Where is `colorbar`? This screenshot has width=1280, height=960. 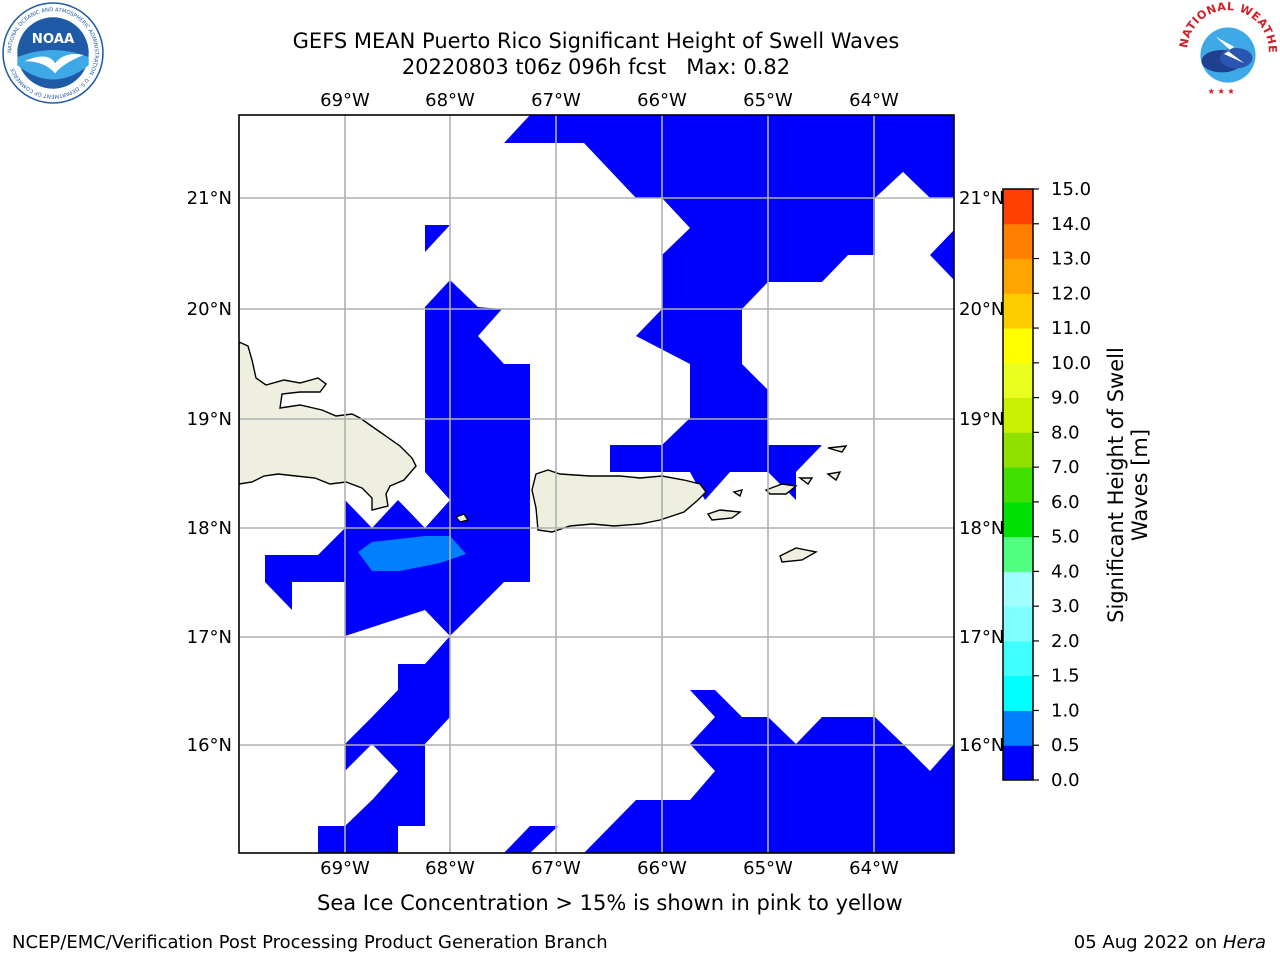
colorbar is located at coordinates (1018, 484).